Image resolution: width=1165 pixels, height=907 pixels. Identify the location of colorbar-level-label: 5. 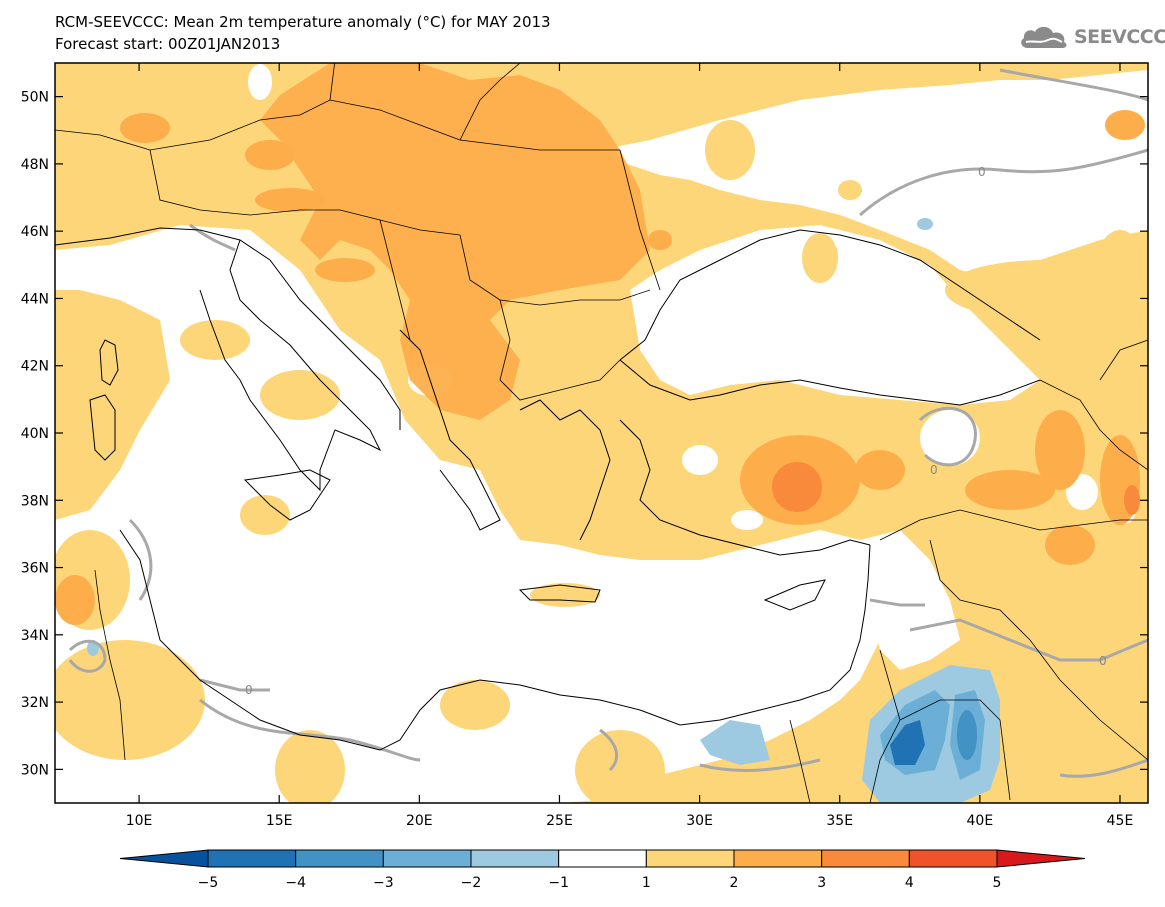
(997, 883).